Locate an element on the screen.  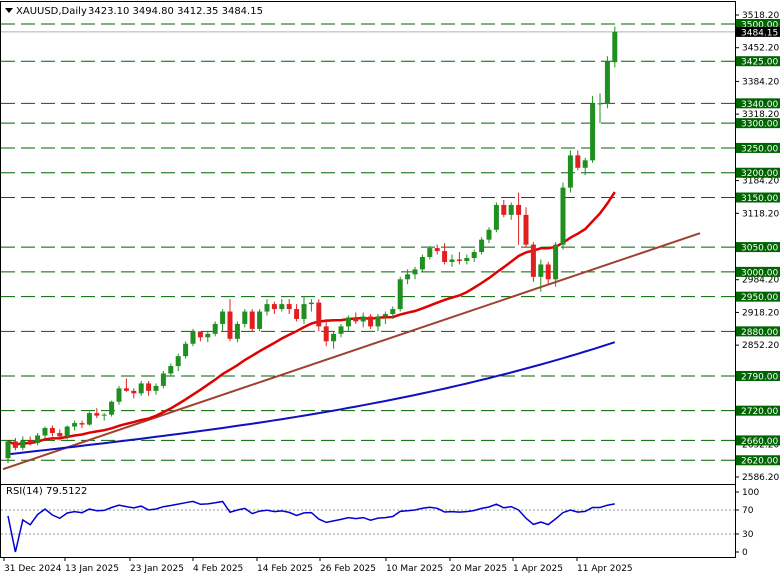
level-value: 3340.00 is located at coordinates (759, 105).